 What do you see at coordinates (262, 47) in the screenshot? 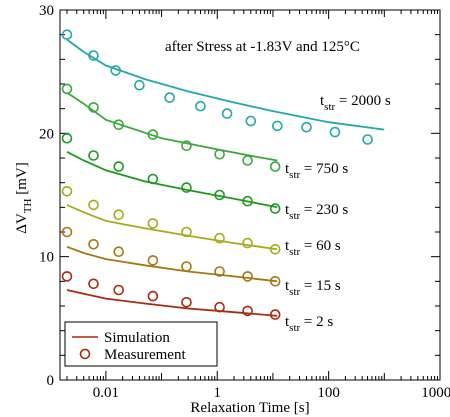
I see `chart-title: after Stress at -1.83V and 125°C` at bounding box center [262, 47].